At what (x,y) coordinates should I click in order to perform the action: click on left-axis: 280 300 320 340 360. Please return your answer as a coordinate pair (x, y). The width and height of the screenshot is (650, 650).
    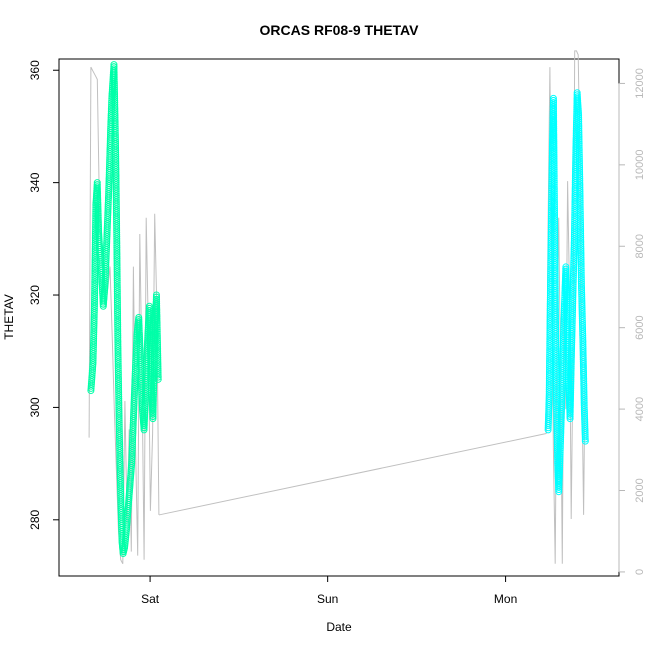
    Looking at the image, I should click on (44, 295).